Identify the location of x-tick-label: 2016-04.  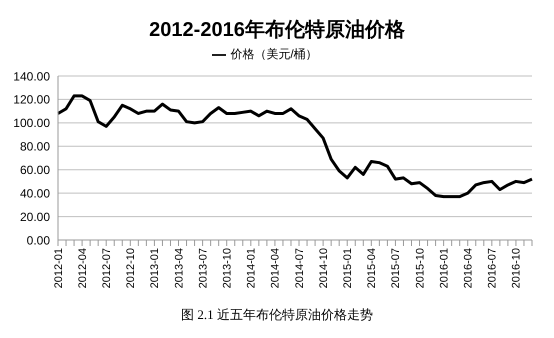
(468, 268).